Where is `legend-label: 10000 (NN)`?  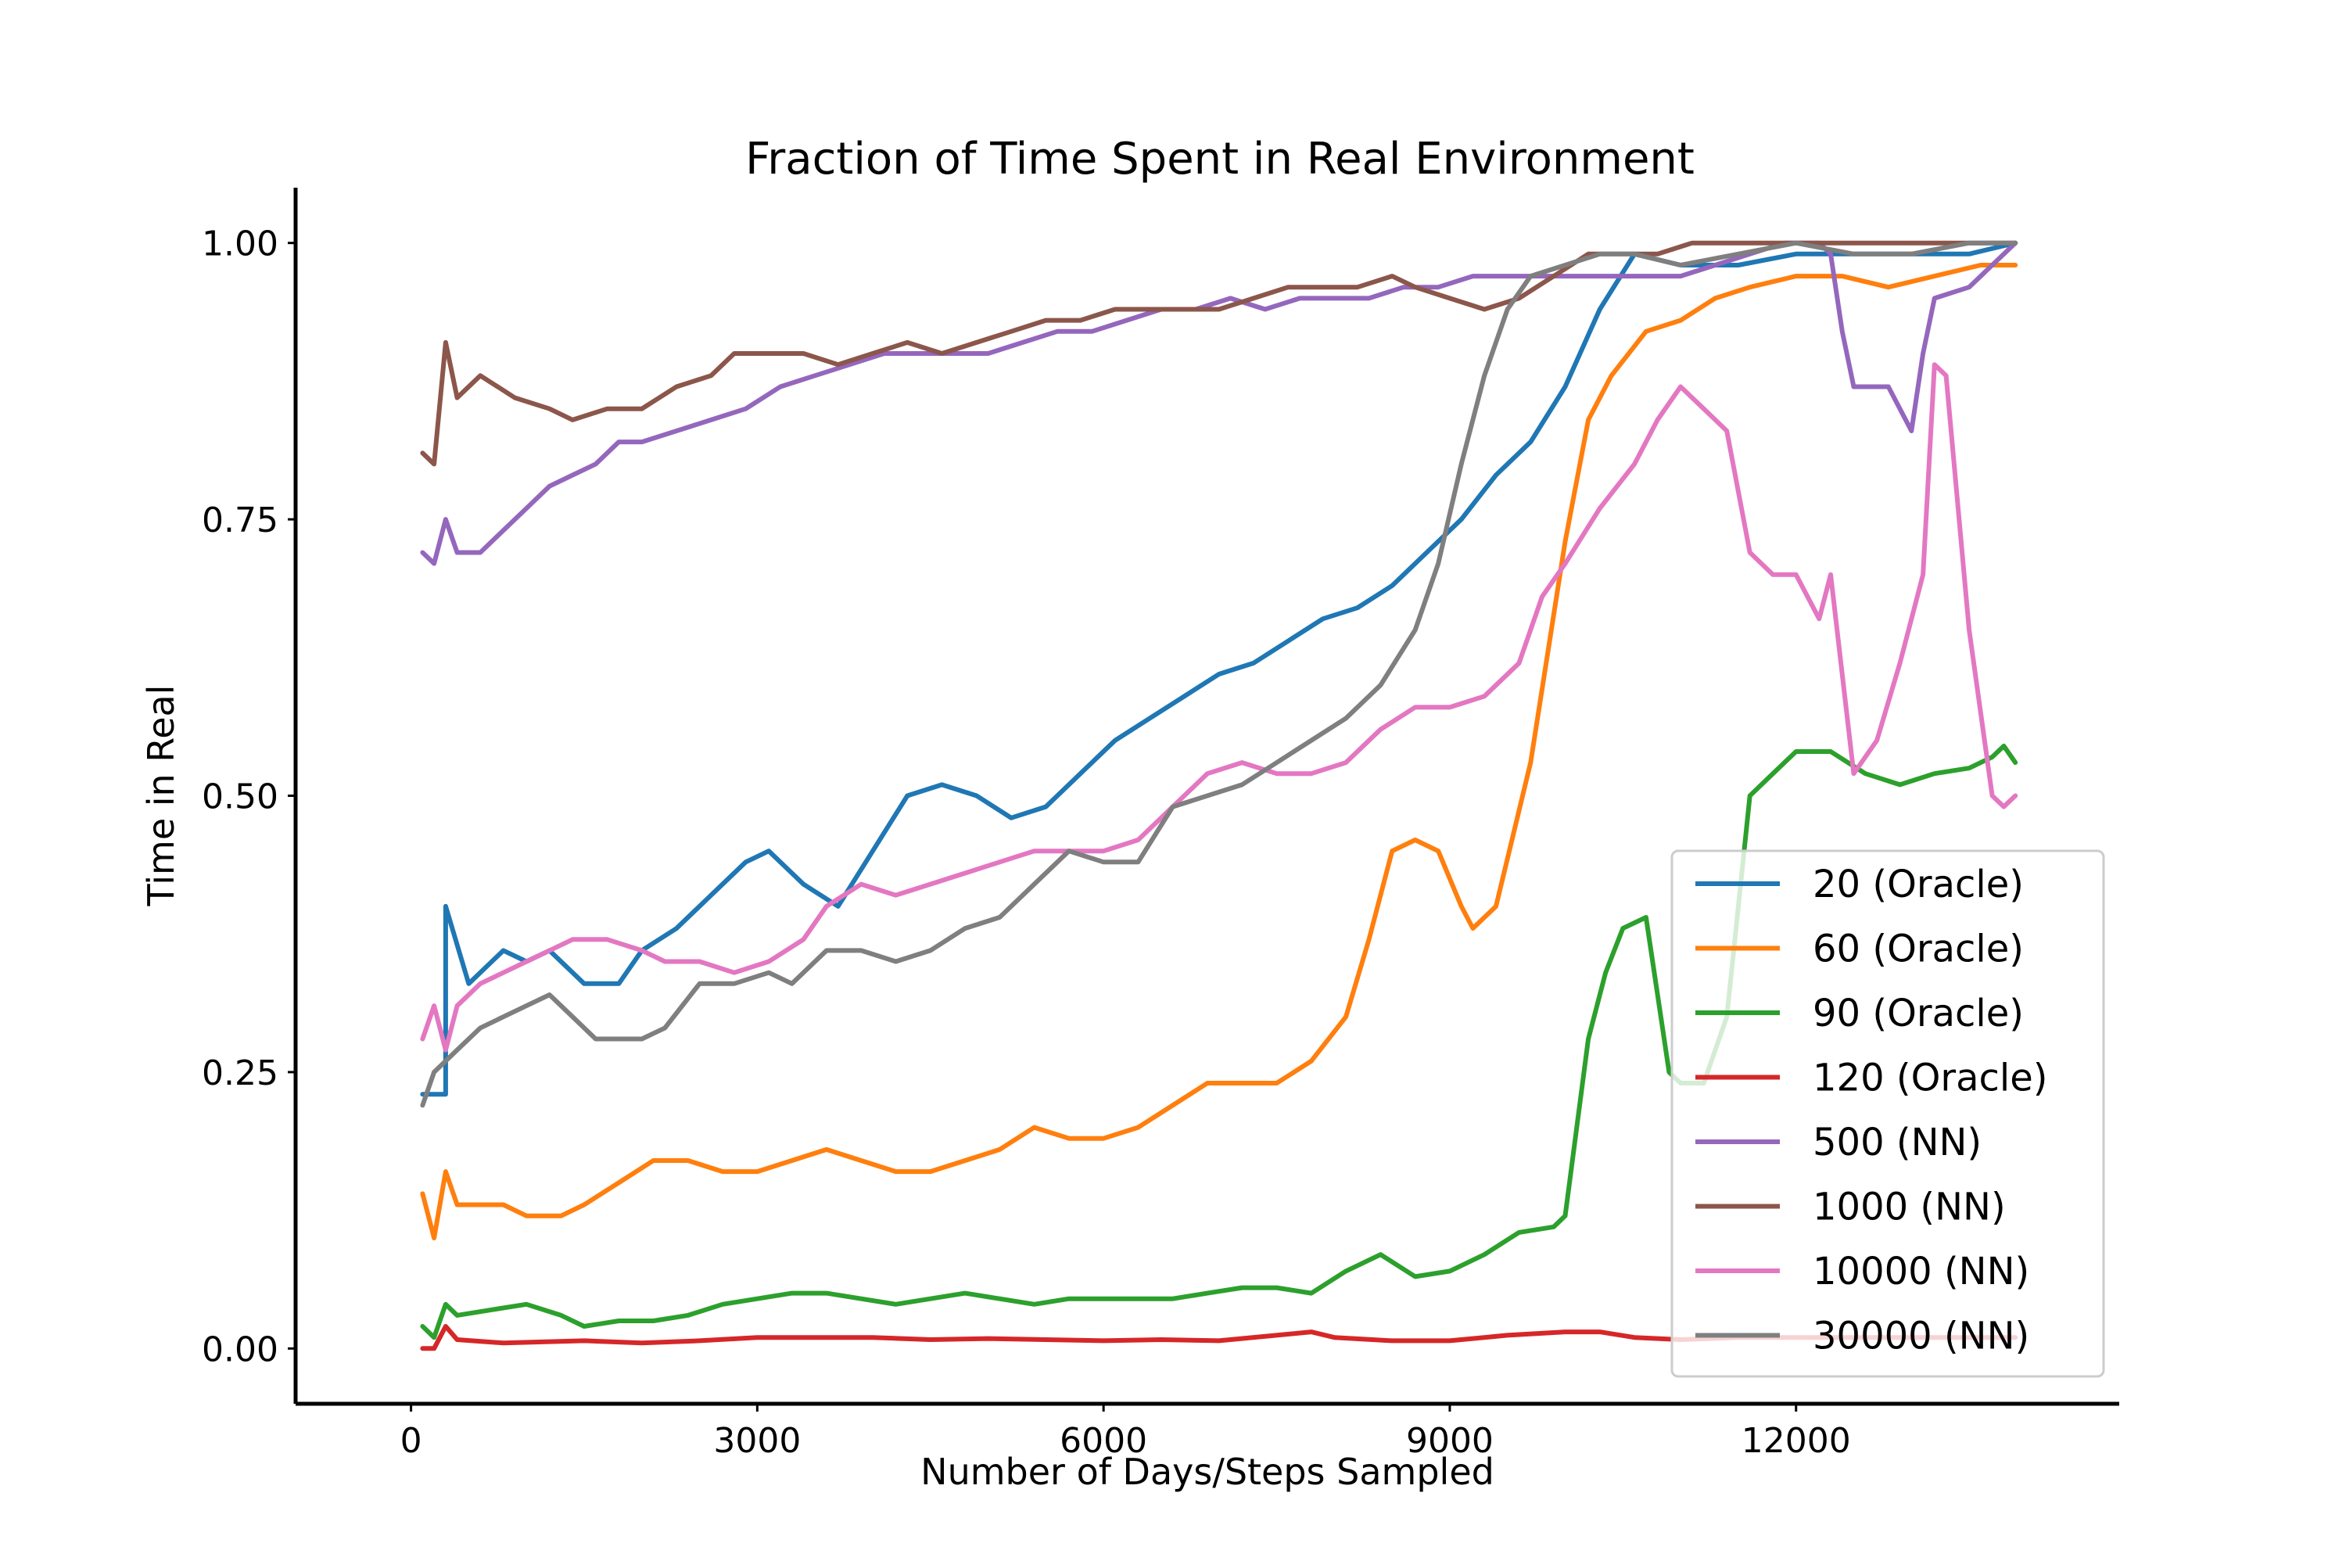
legend-label: 10000 (NN) is located at coordinates (1921, 1272).